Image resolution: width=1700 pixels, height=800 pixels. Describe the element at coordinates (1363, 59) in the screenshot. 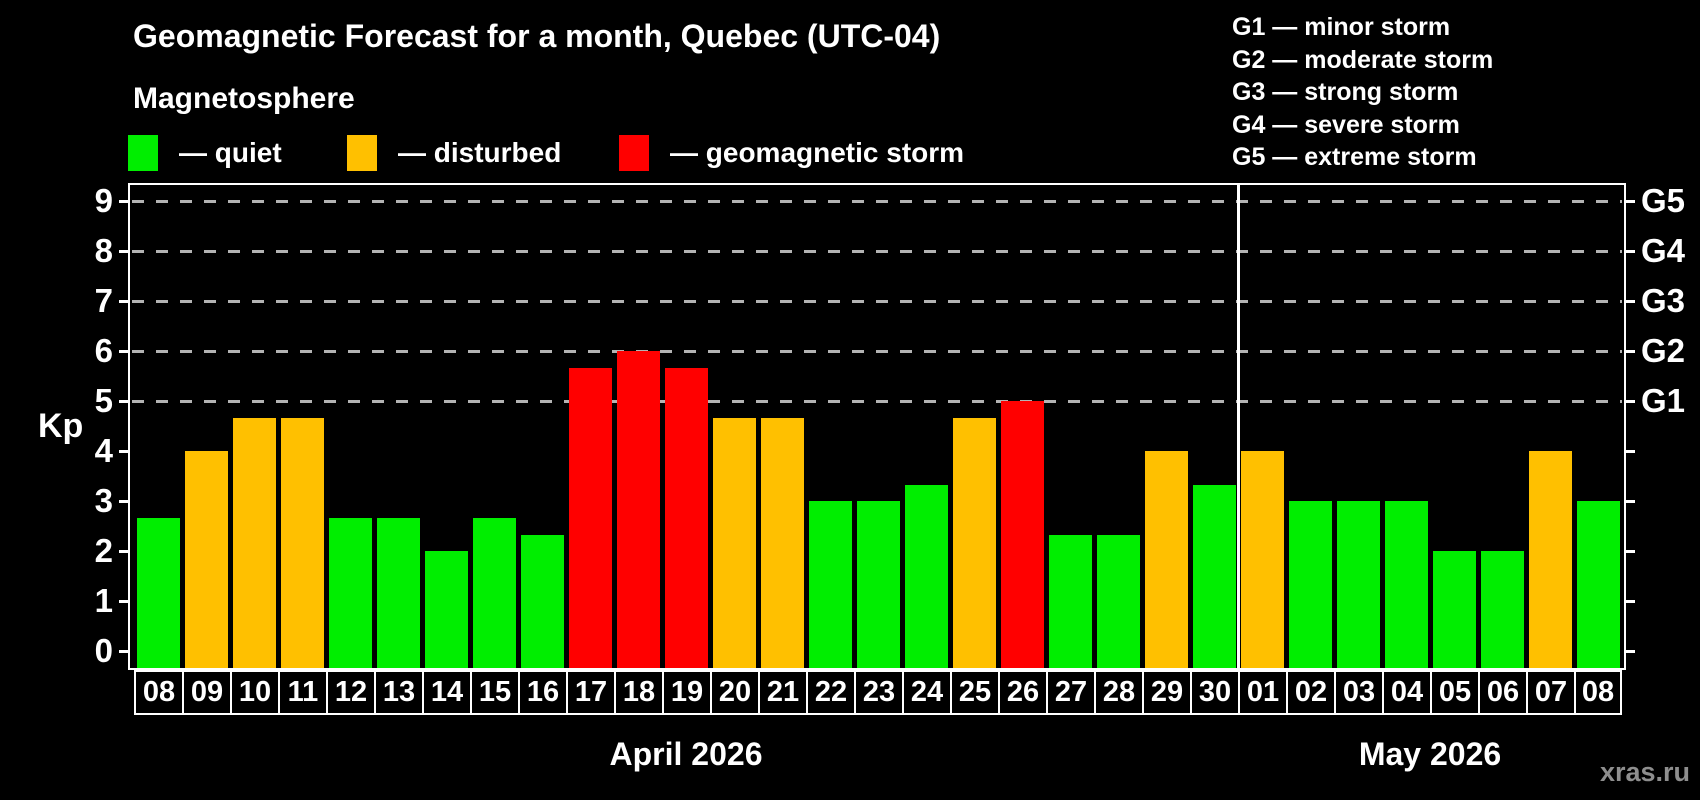

I see `g2-legend-line: G2 — moderate storm` at that location.